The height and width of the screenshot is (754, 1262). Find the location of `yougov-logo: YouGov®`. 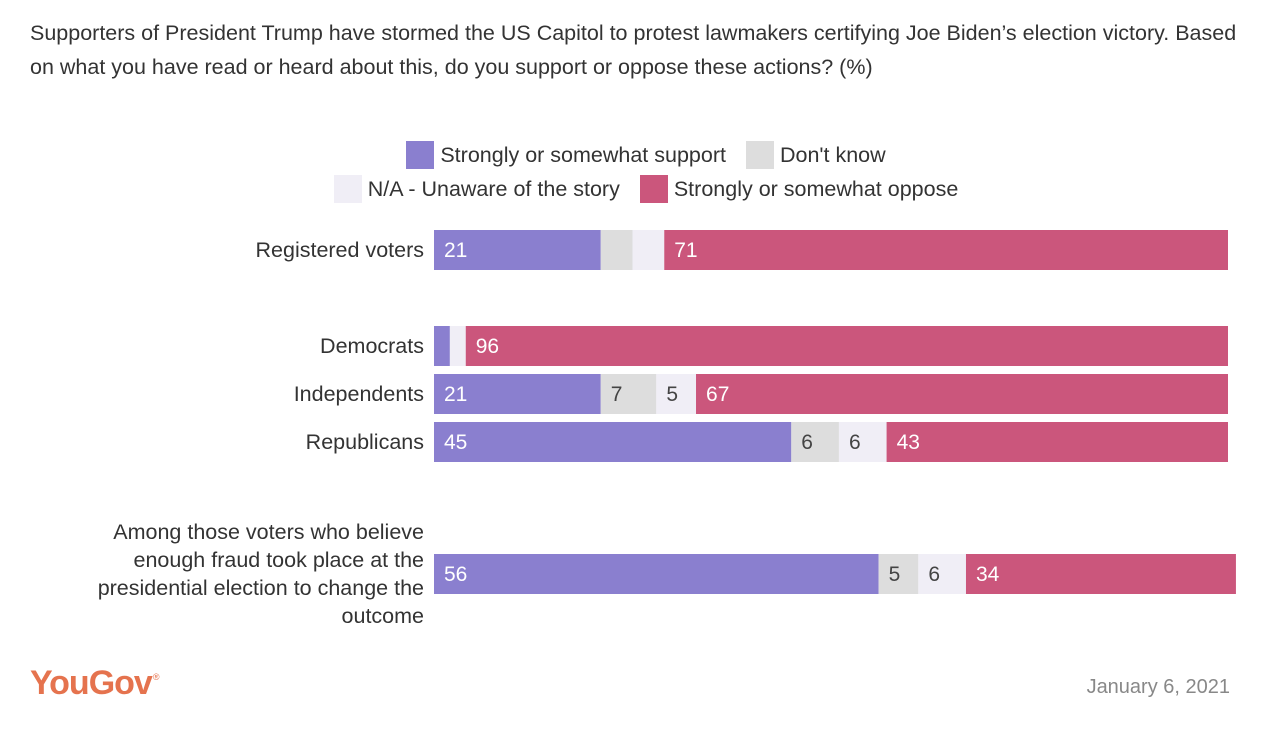

yougov-logo: YouGov® is located at coordinates (94, 683).